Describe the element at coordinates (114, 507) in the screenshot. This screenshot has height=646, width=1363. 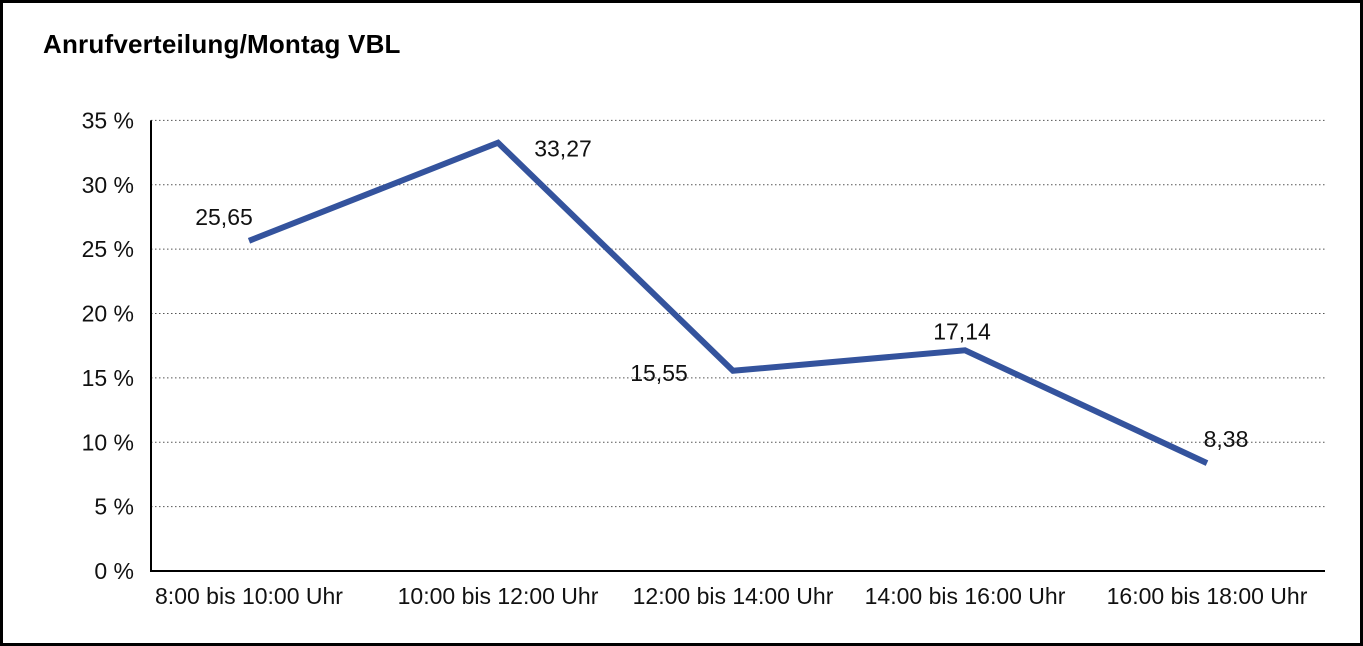
I see `y-tick-label: 5 %` at that location.